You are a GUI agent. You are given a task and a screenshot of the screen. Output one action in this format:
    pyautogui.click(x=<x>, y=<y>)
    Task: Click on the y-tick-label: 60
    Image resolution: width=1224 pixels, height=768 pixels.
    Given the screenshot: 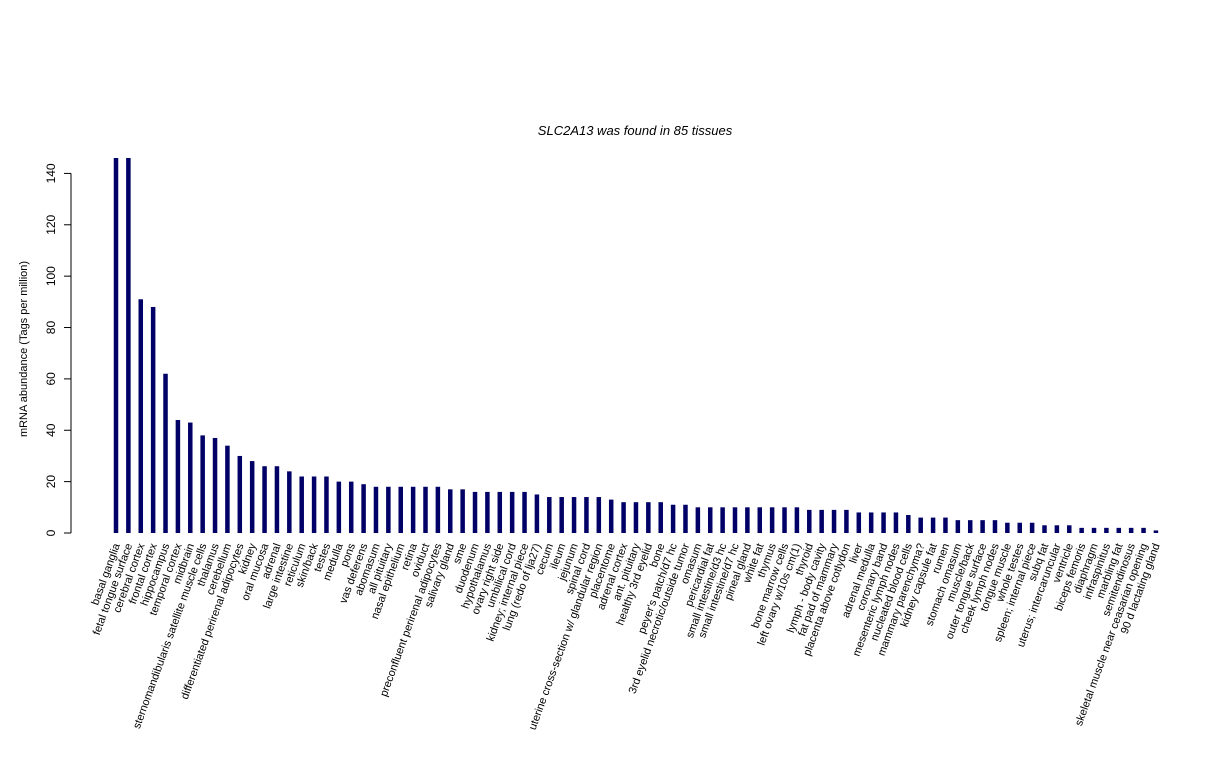 What is the action you would take?
    pyautogui.click(x=51, y=379)
    